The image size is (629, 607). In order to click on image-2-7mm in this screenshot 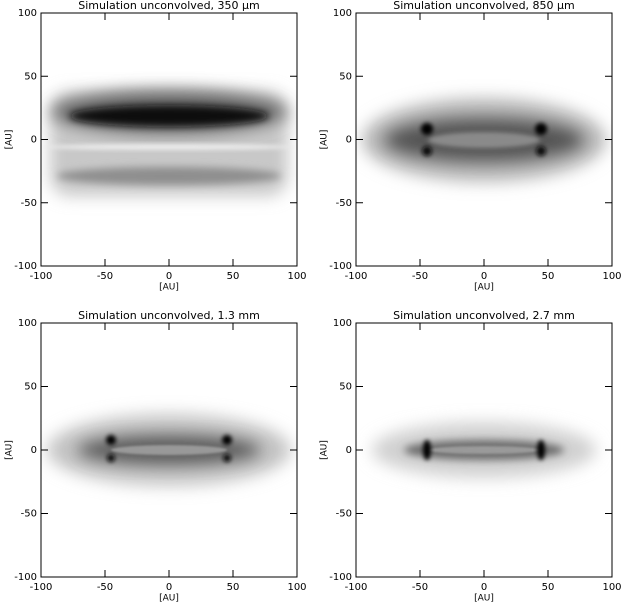, I will do `click(484, 450)`.